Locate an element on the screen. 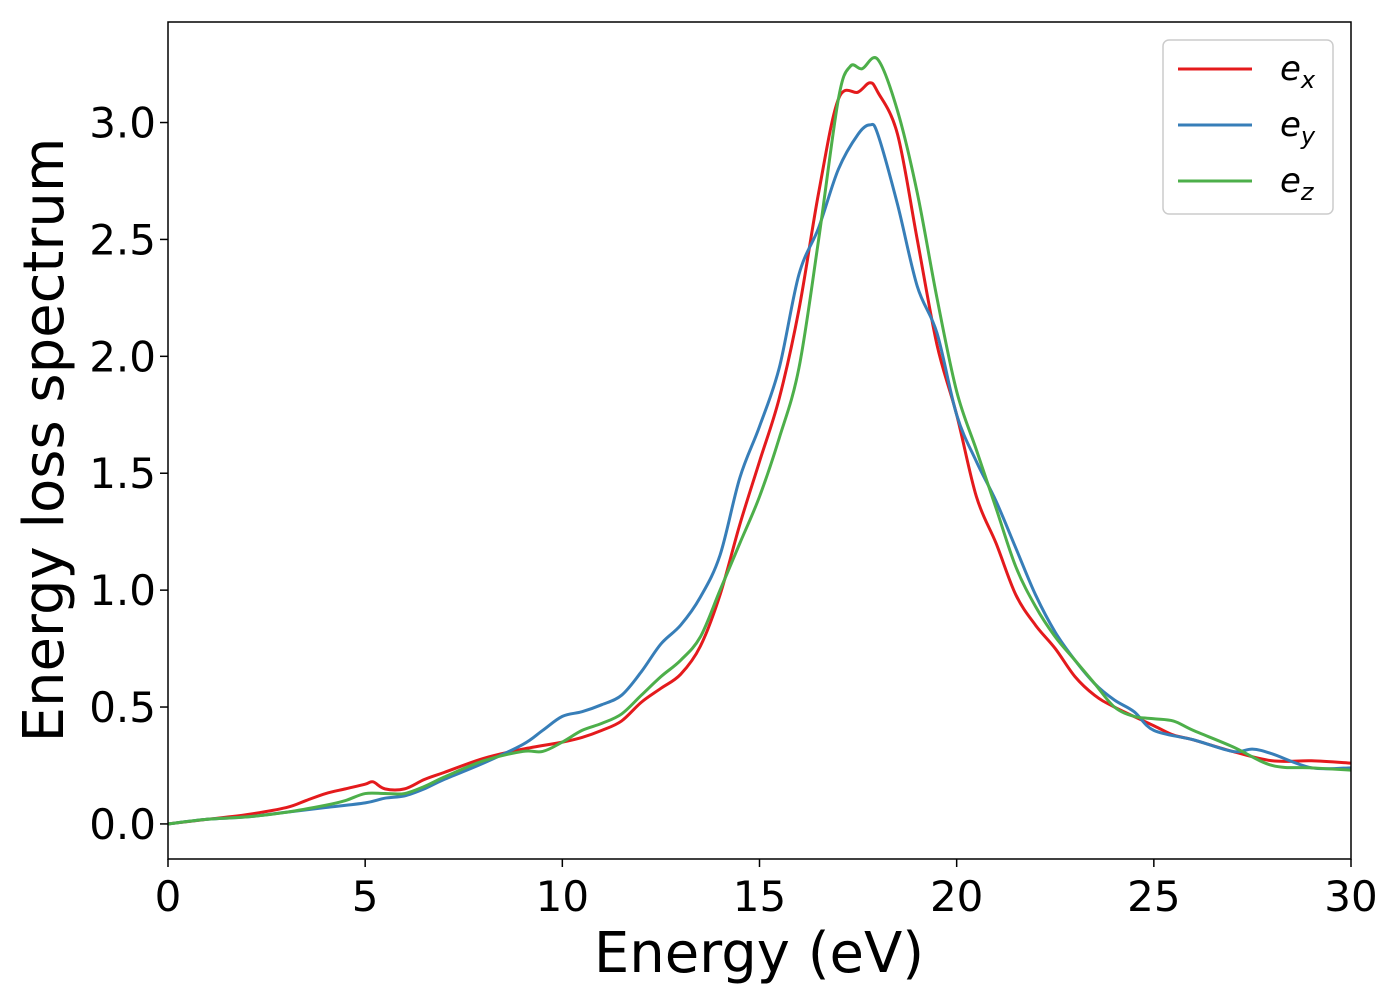  legend-label-e-x: ex is located at coordinates (1298, 71).